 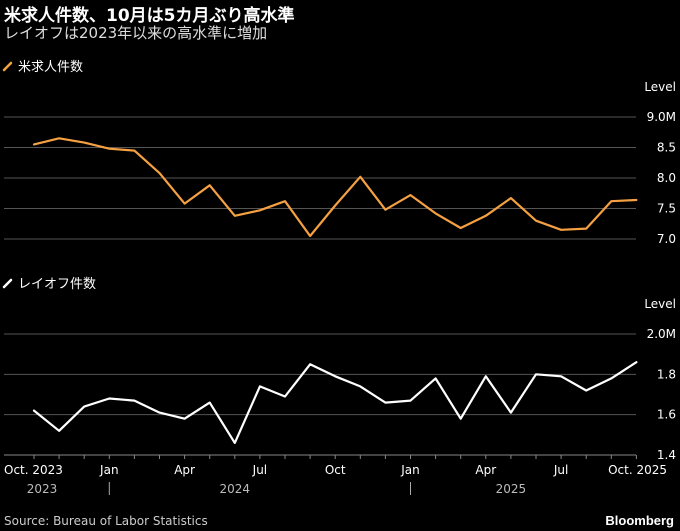 I want to click on axis-title-0: Level, so click(x=660, y=87).